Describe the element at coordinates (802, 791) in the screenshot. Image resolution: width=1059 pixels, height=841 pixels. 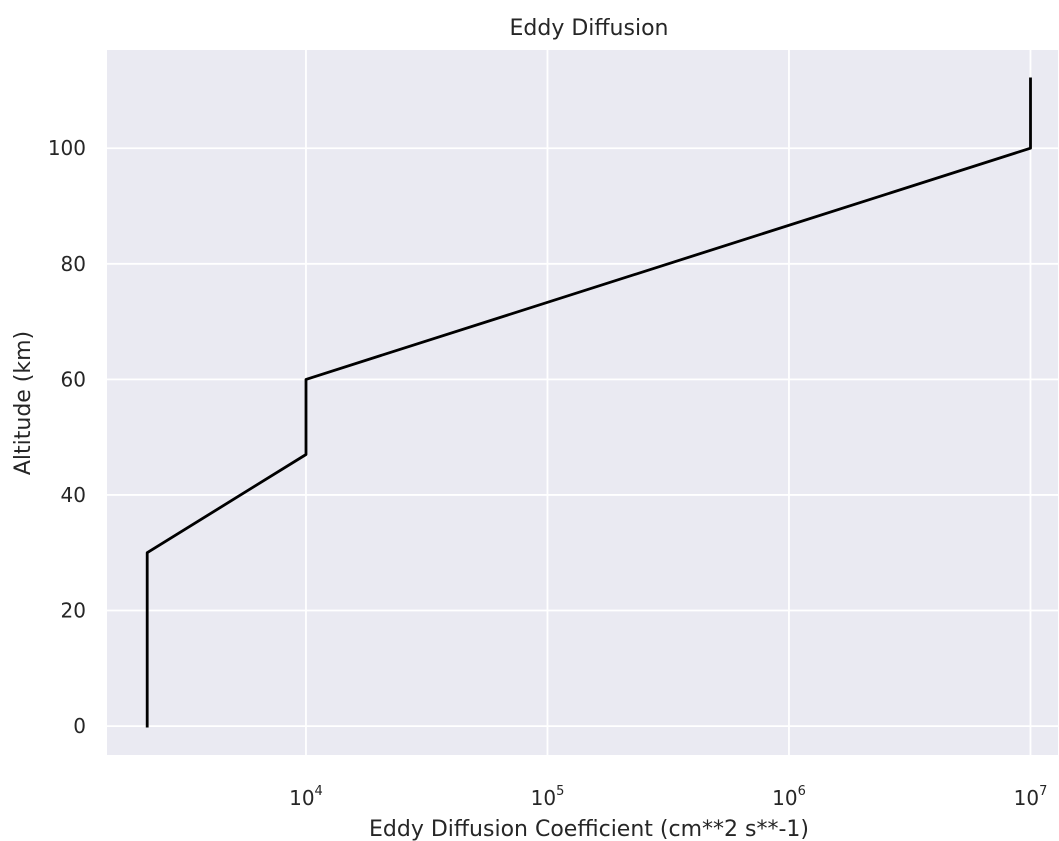
I see `x-tick-exponent: 6` at that location.